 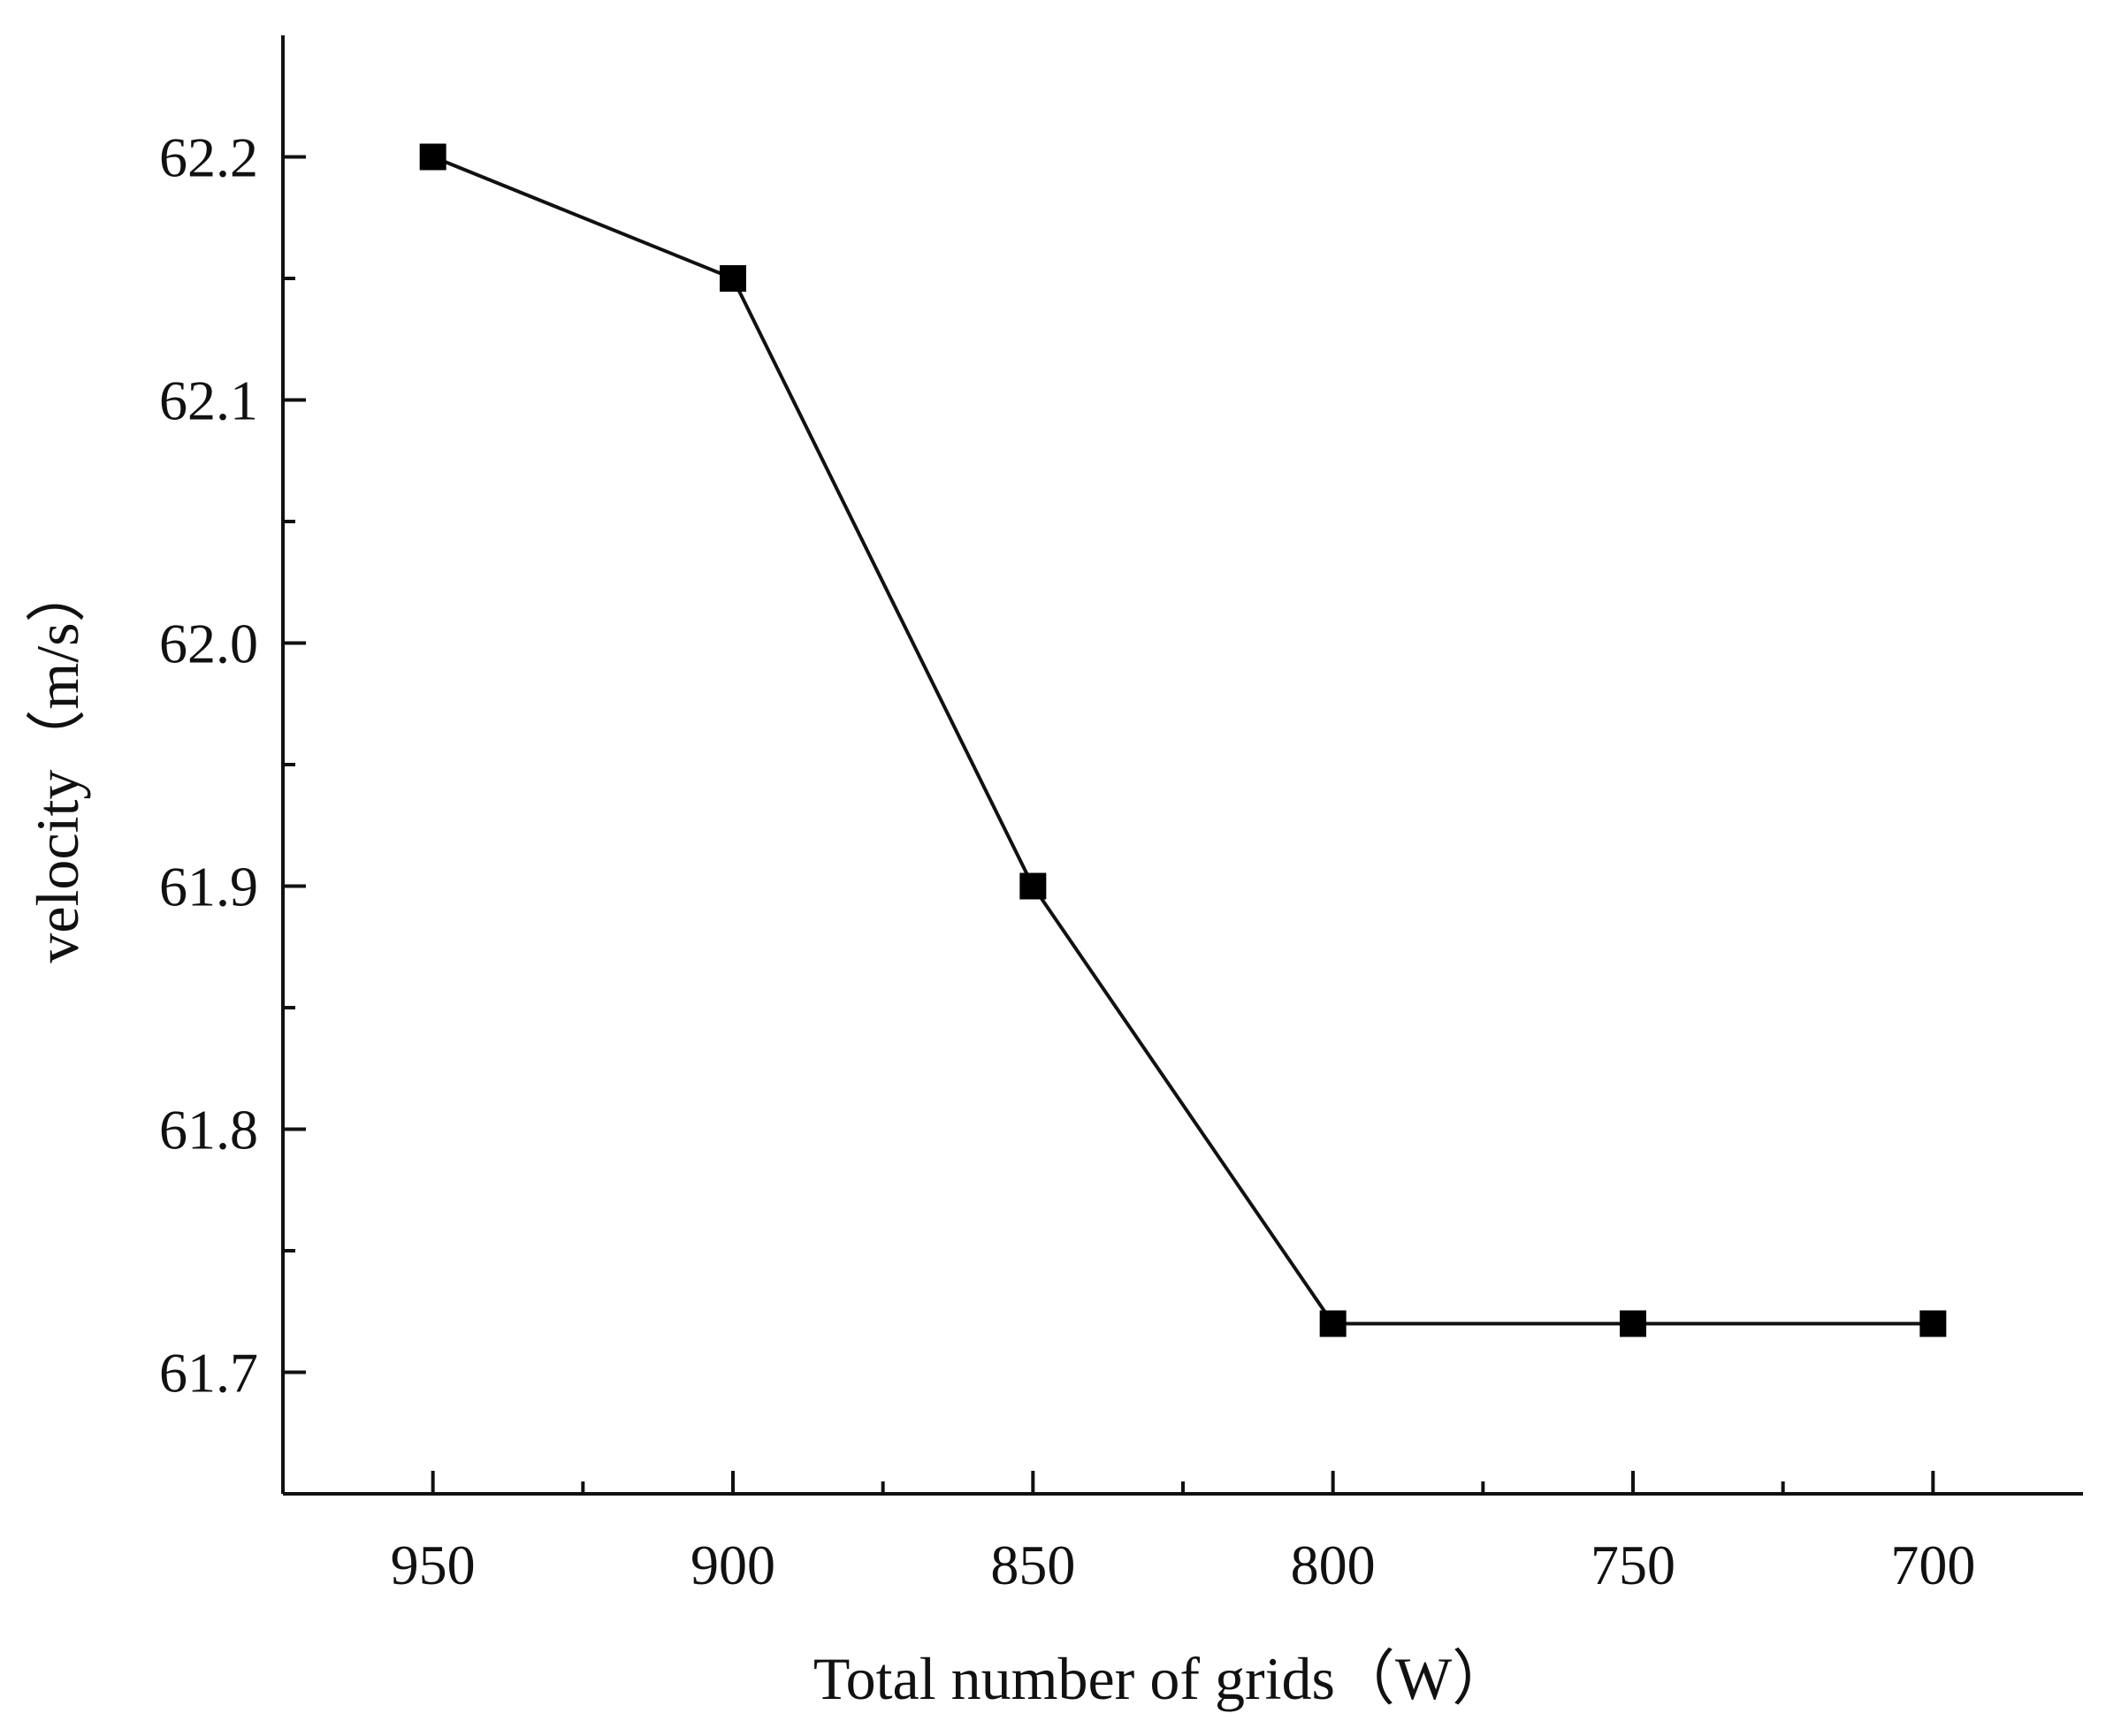 What do you see at coordinates (209, 644) in the screenshot?
I see `y-tick-label: 62.0` at bounding box center [209, 644].